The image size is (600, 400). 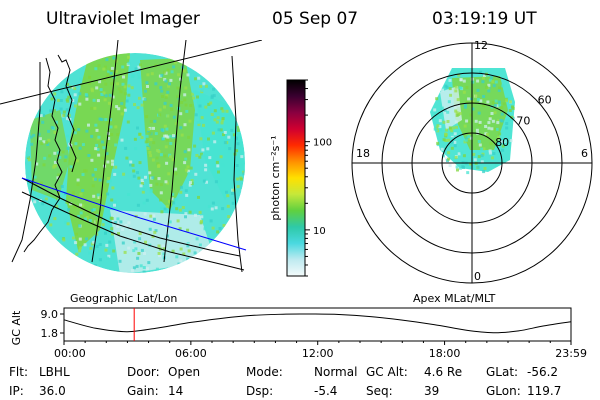 What do you see at coordinates (542, 372) in the screenshot?
I see `footer-value: -56.2` at bounding box center [542, 372].